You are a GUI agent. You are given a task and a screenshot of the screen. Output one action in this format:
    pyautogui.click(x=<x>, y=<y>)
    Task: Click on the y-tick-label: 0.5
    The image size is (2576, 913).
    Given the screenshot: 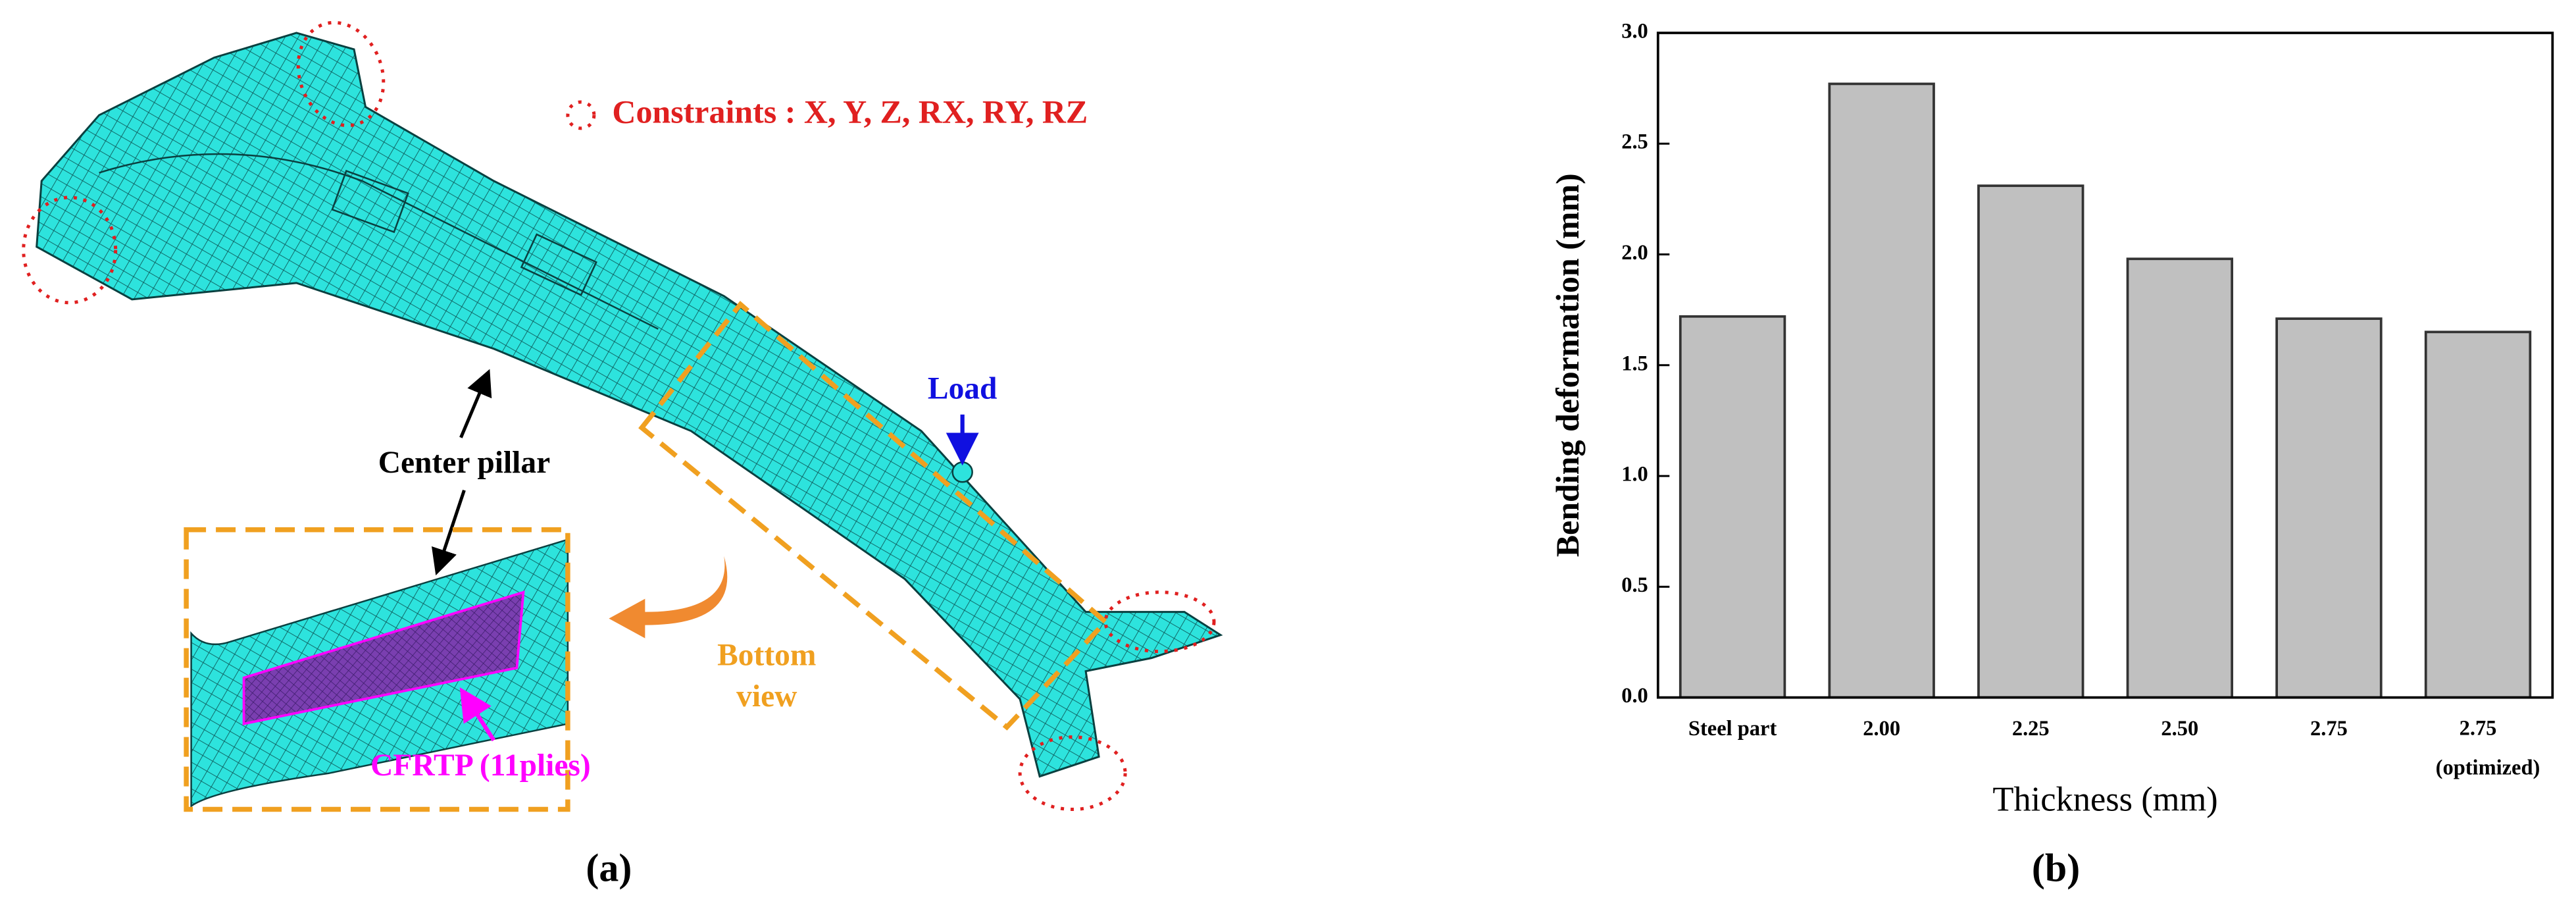 What is the action you would take?
    pyautogui.click(x=1634, y=585)
    